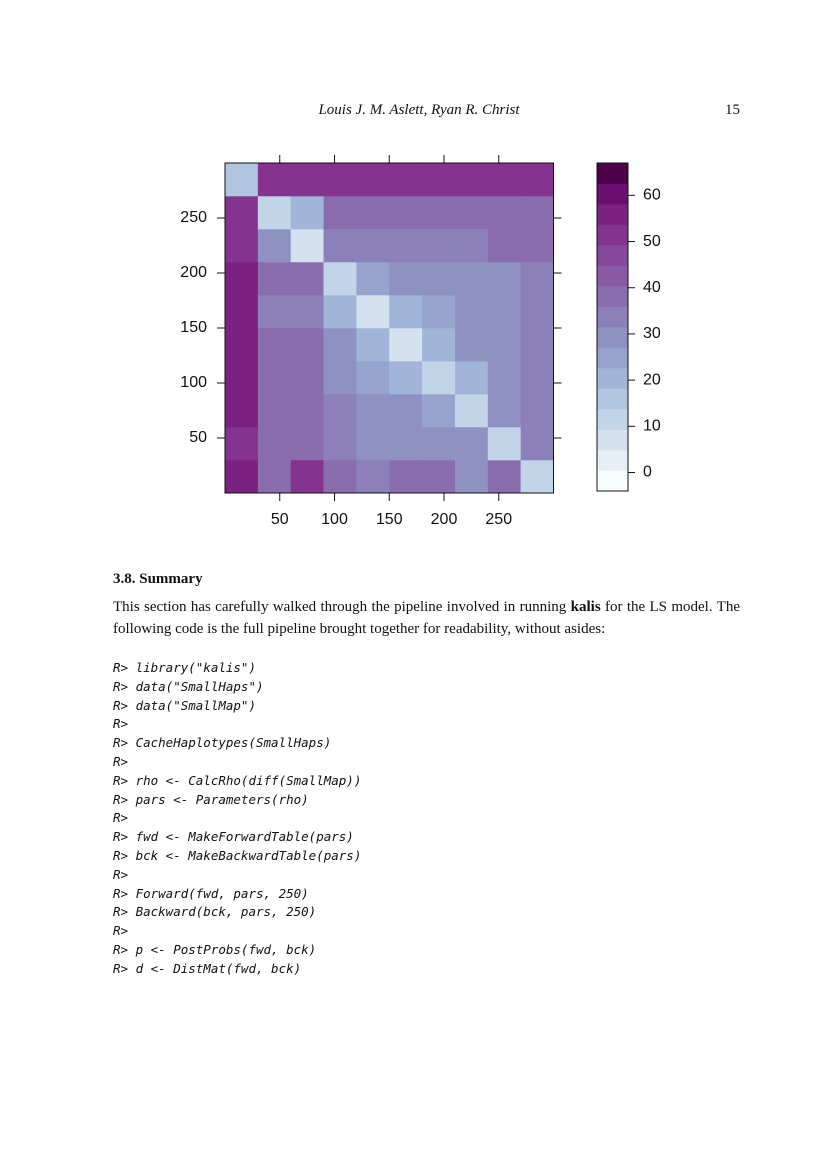 This screenshot has height=1169, width=827. Describe the element at coordinates (652, 426) in the screenshot. I see `colorbar-tick-label: 10` at that location.